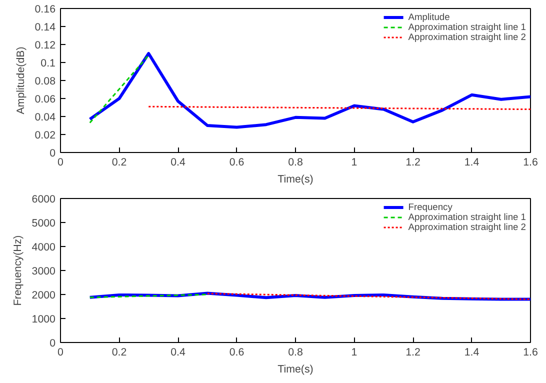 The height and width of the screenshot is (383, 546). Describe the element at coordinates (45, 136) in the screenshot. I see `y-tick-label: 0.02` at that location.